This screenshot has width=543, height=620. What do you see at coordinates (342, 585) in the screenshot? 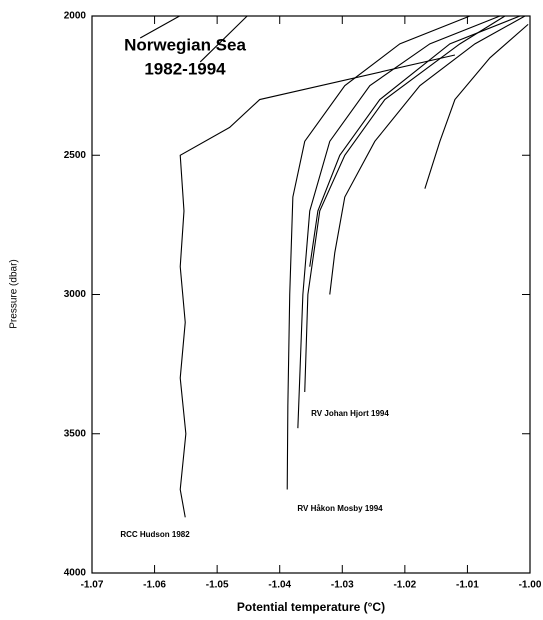
I see `x-tick-label: -1.03` at bounding box center [342, 585].